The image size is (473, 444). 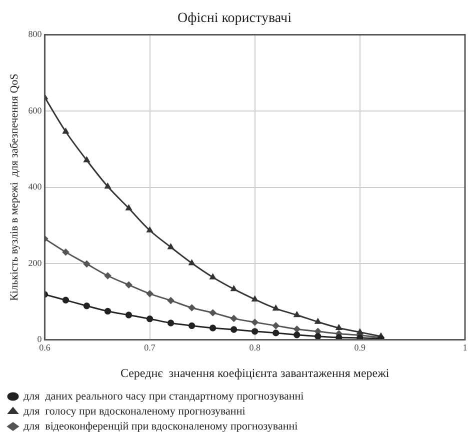 What do you see at coordinates (39, 339) in the screenshot?
I see `y-tick-label: 0` at bounding box center [39, 339].